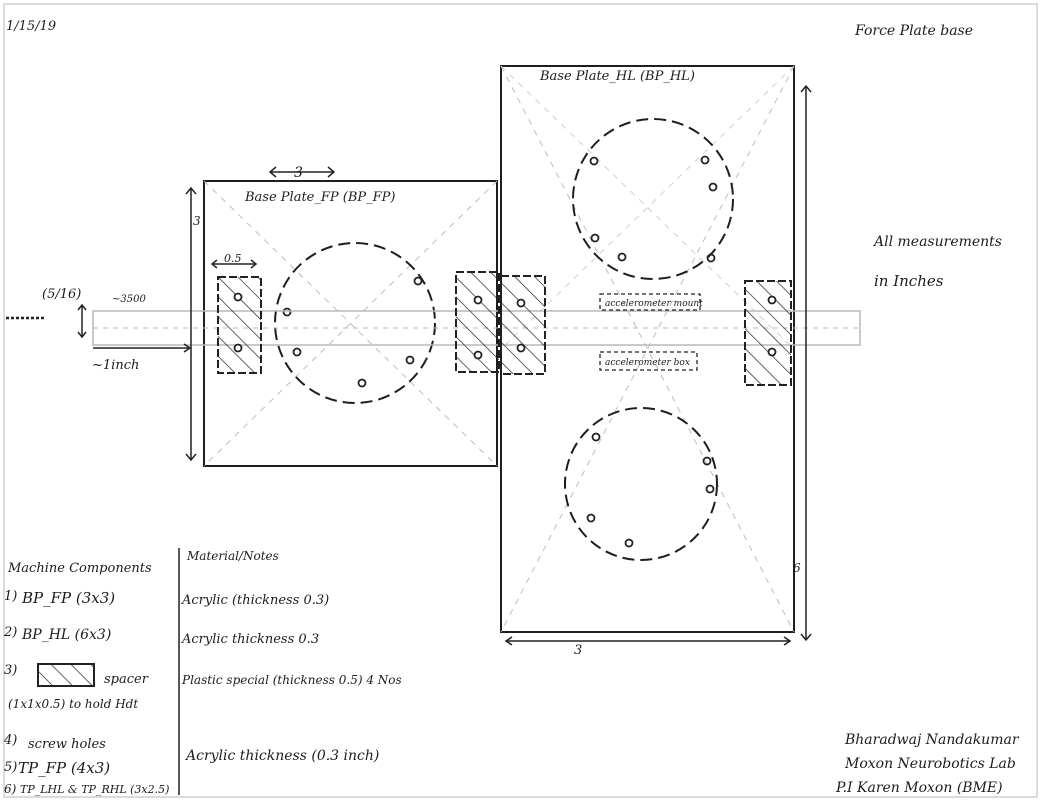 The width and height of the screenshot is (1041, 801). Describe the element at coordinates (909, 281) in the screenshot. I see `measurement-note-line2: in Inches` at that location.